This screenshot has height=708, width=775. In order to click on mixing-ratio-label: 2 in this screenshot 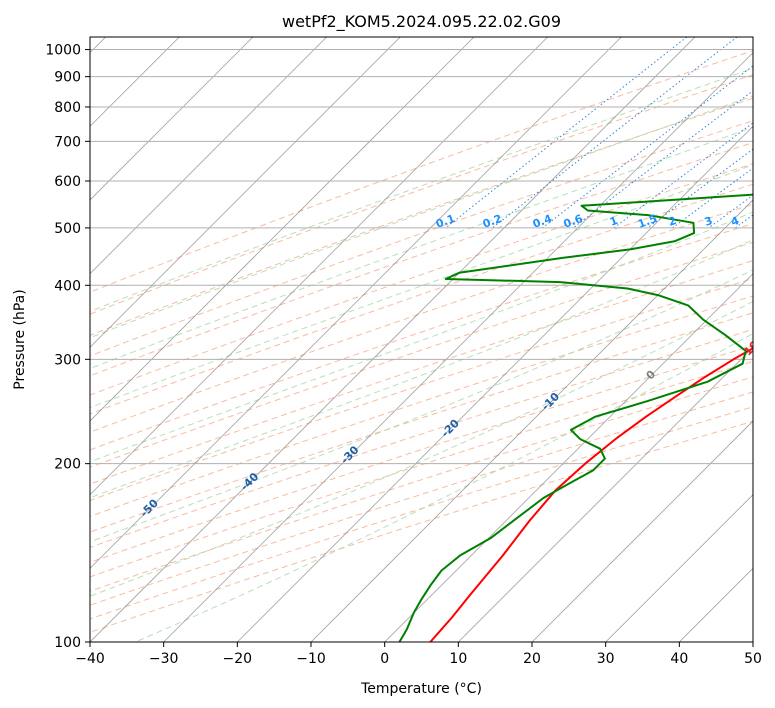, I will do `click(672, 221)`.